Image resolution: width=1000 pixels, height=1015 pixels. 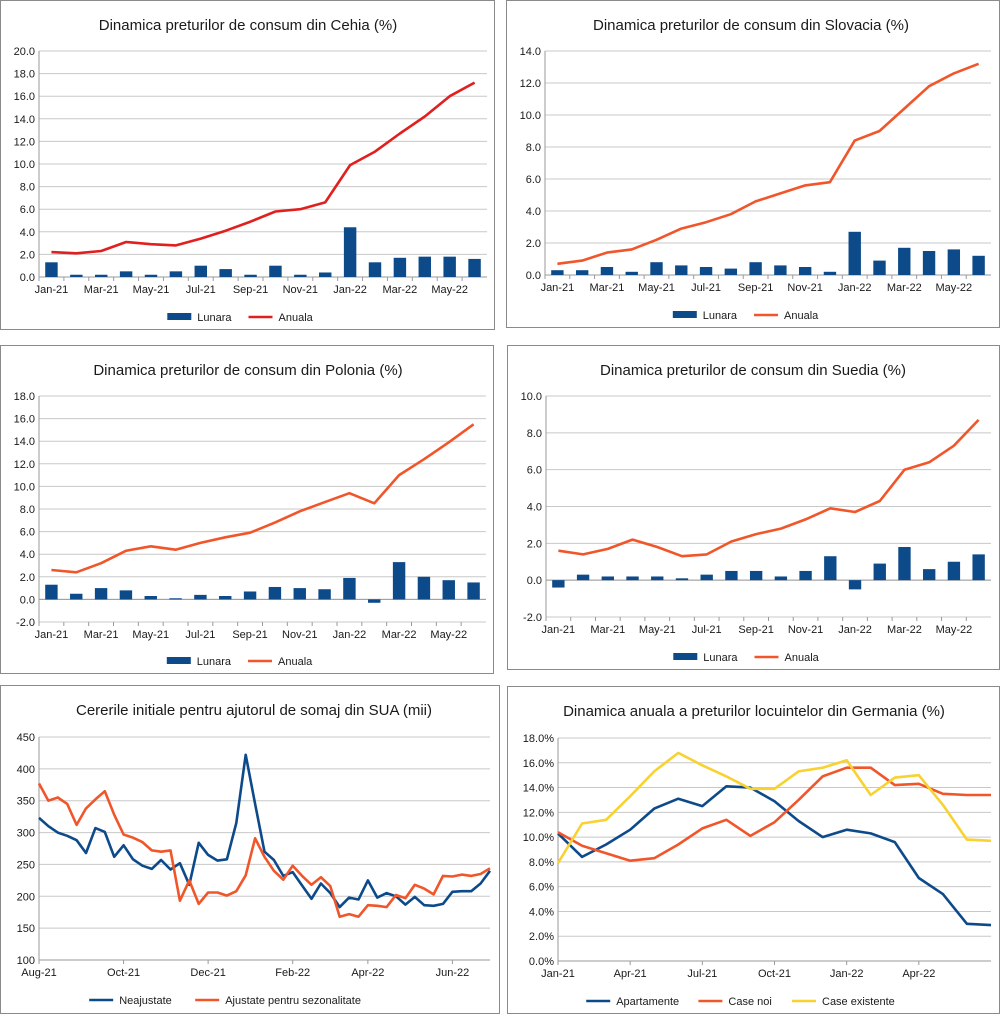 What do you see at coordinates (448, 635) in the screenshot?
I see `x-tick-label: May-22` at bounding box center [448, 635].